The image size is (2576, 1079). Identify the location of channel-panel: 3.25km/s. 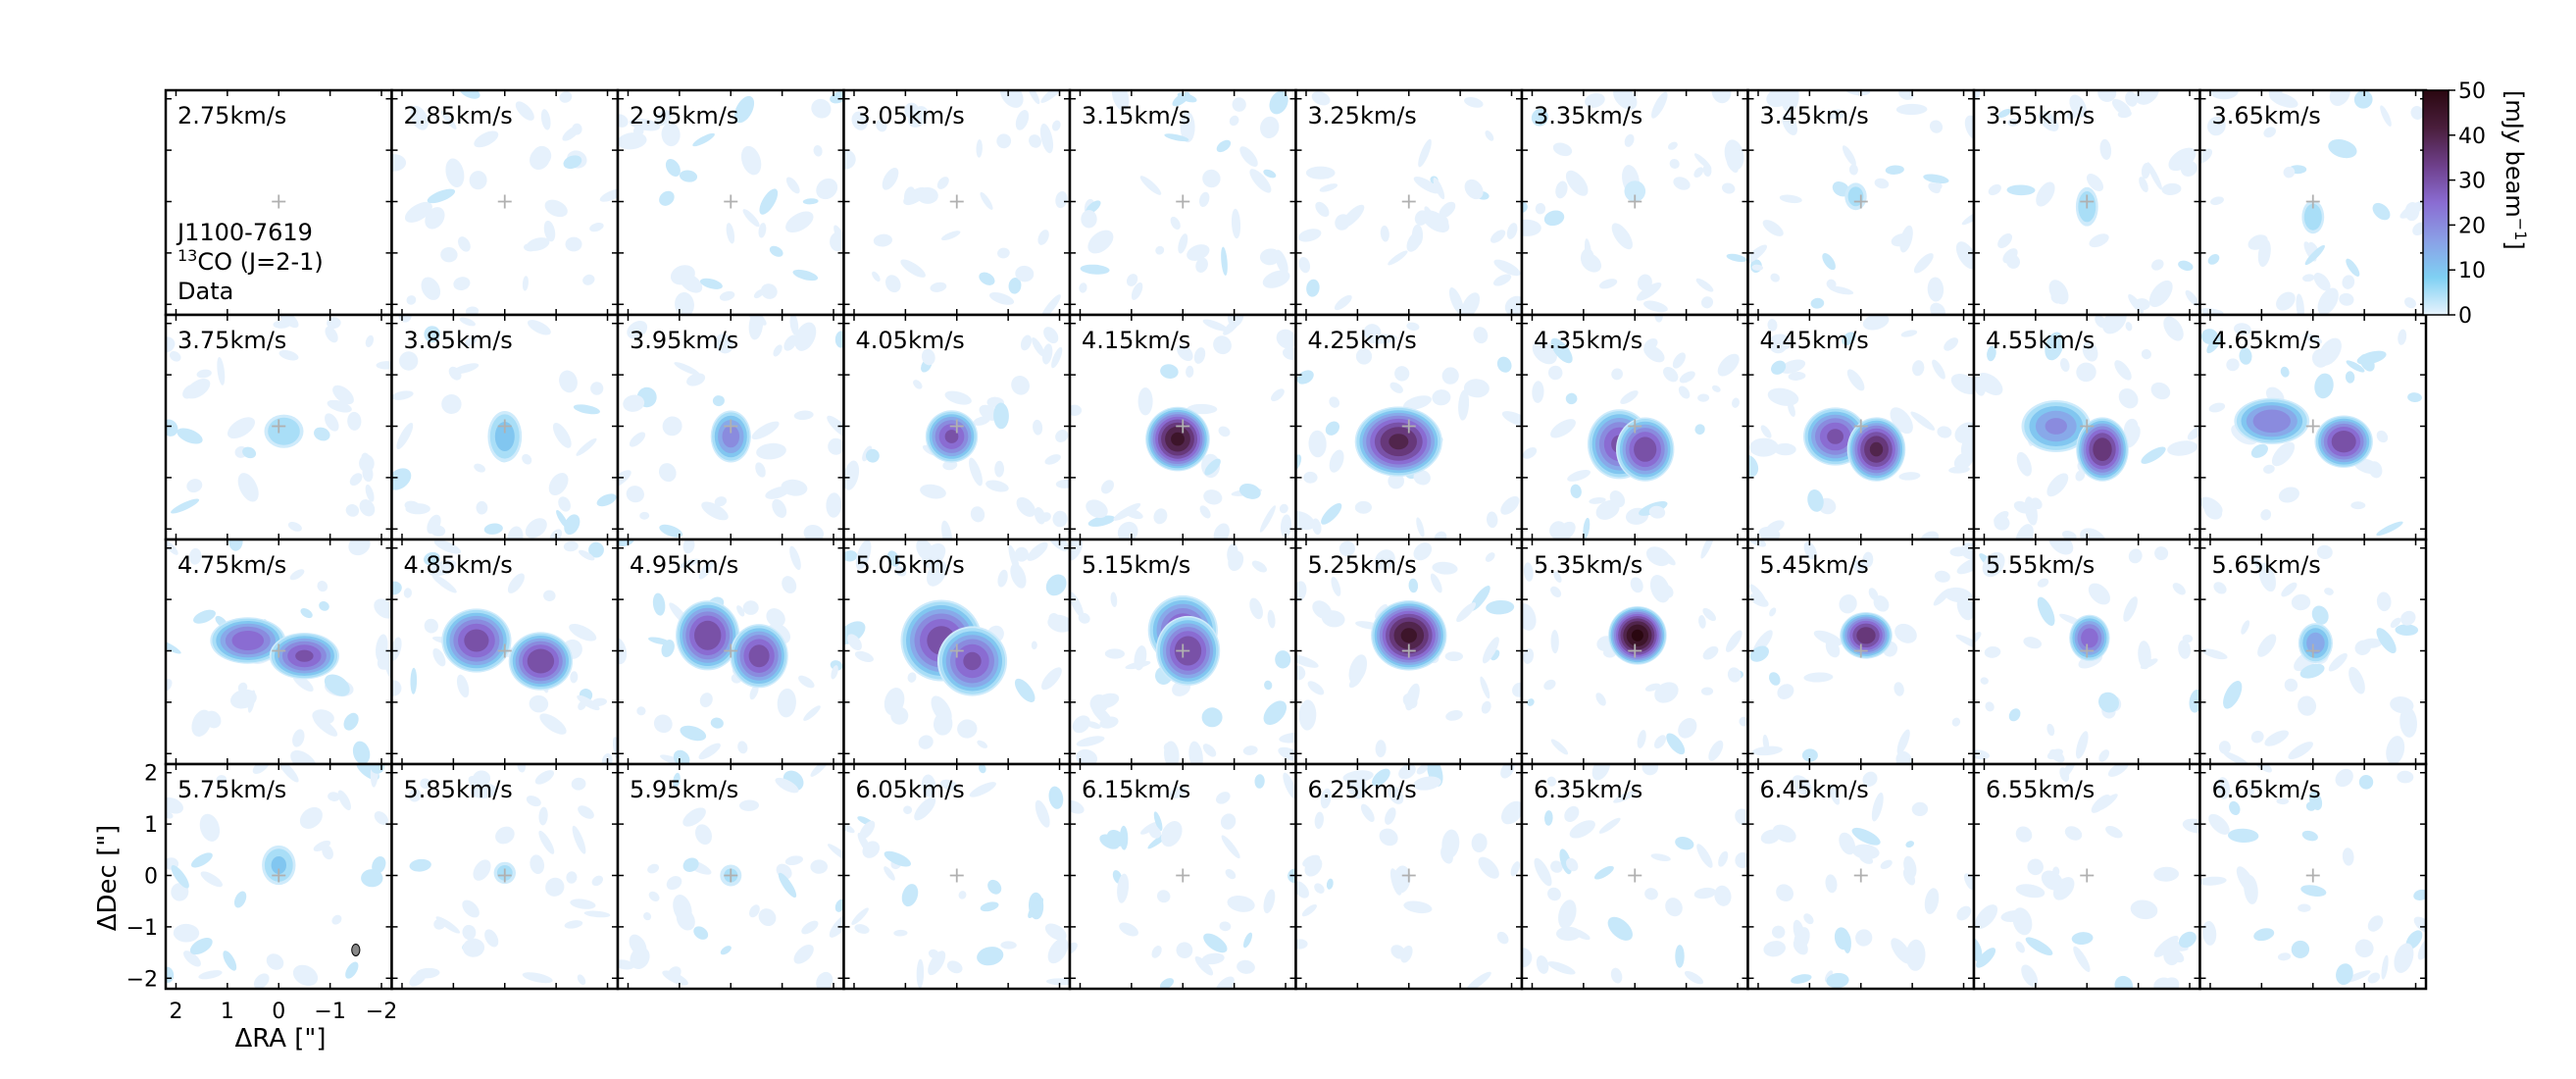
(1409, 202).